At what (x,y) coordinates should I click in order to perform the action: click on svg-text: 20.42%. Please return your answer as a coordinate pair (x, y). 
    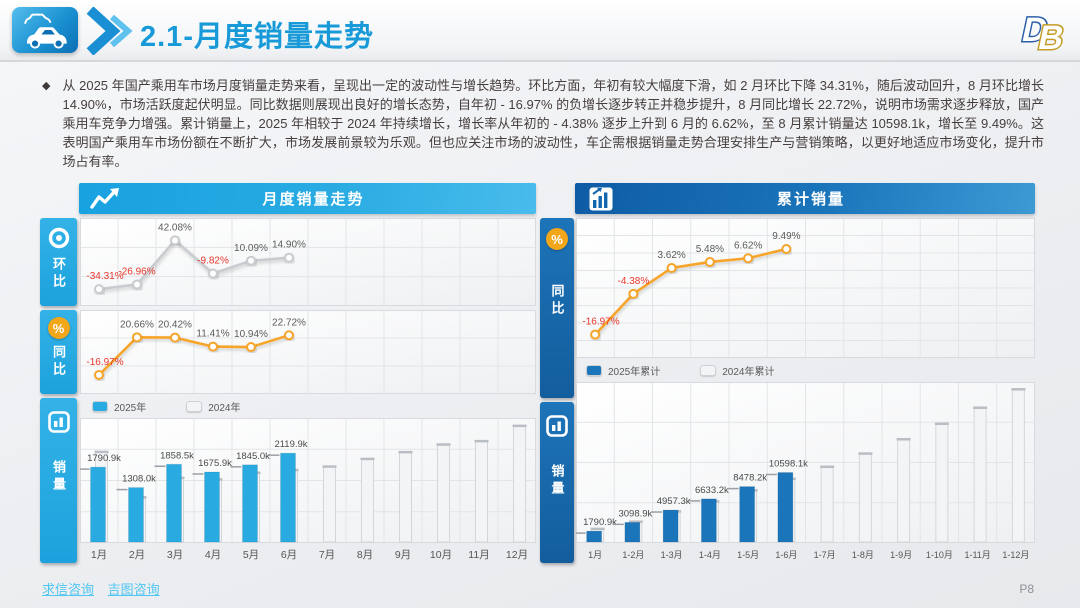
    Looking at the image, I should click on (175, 325).